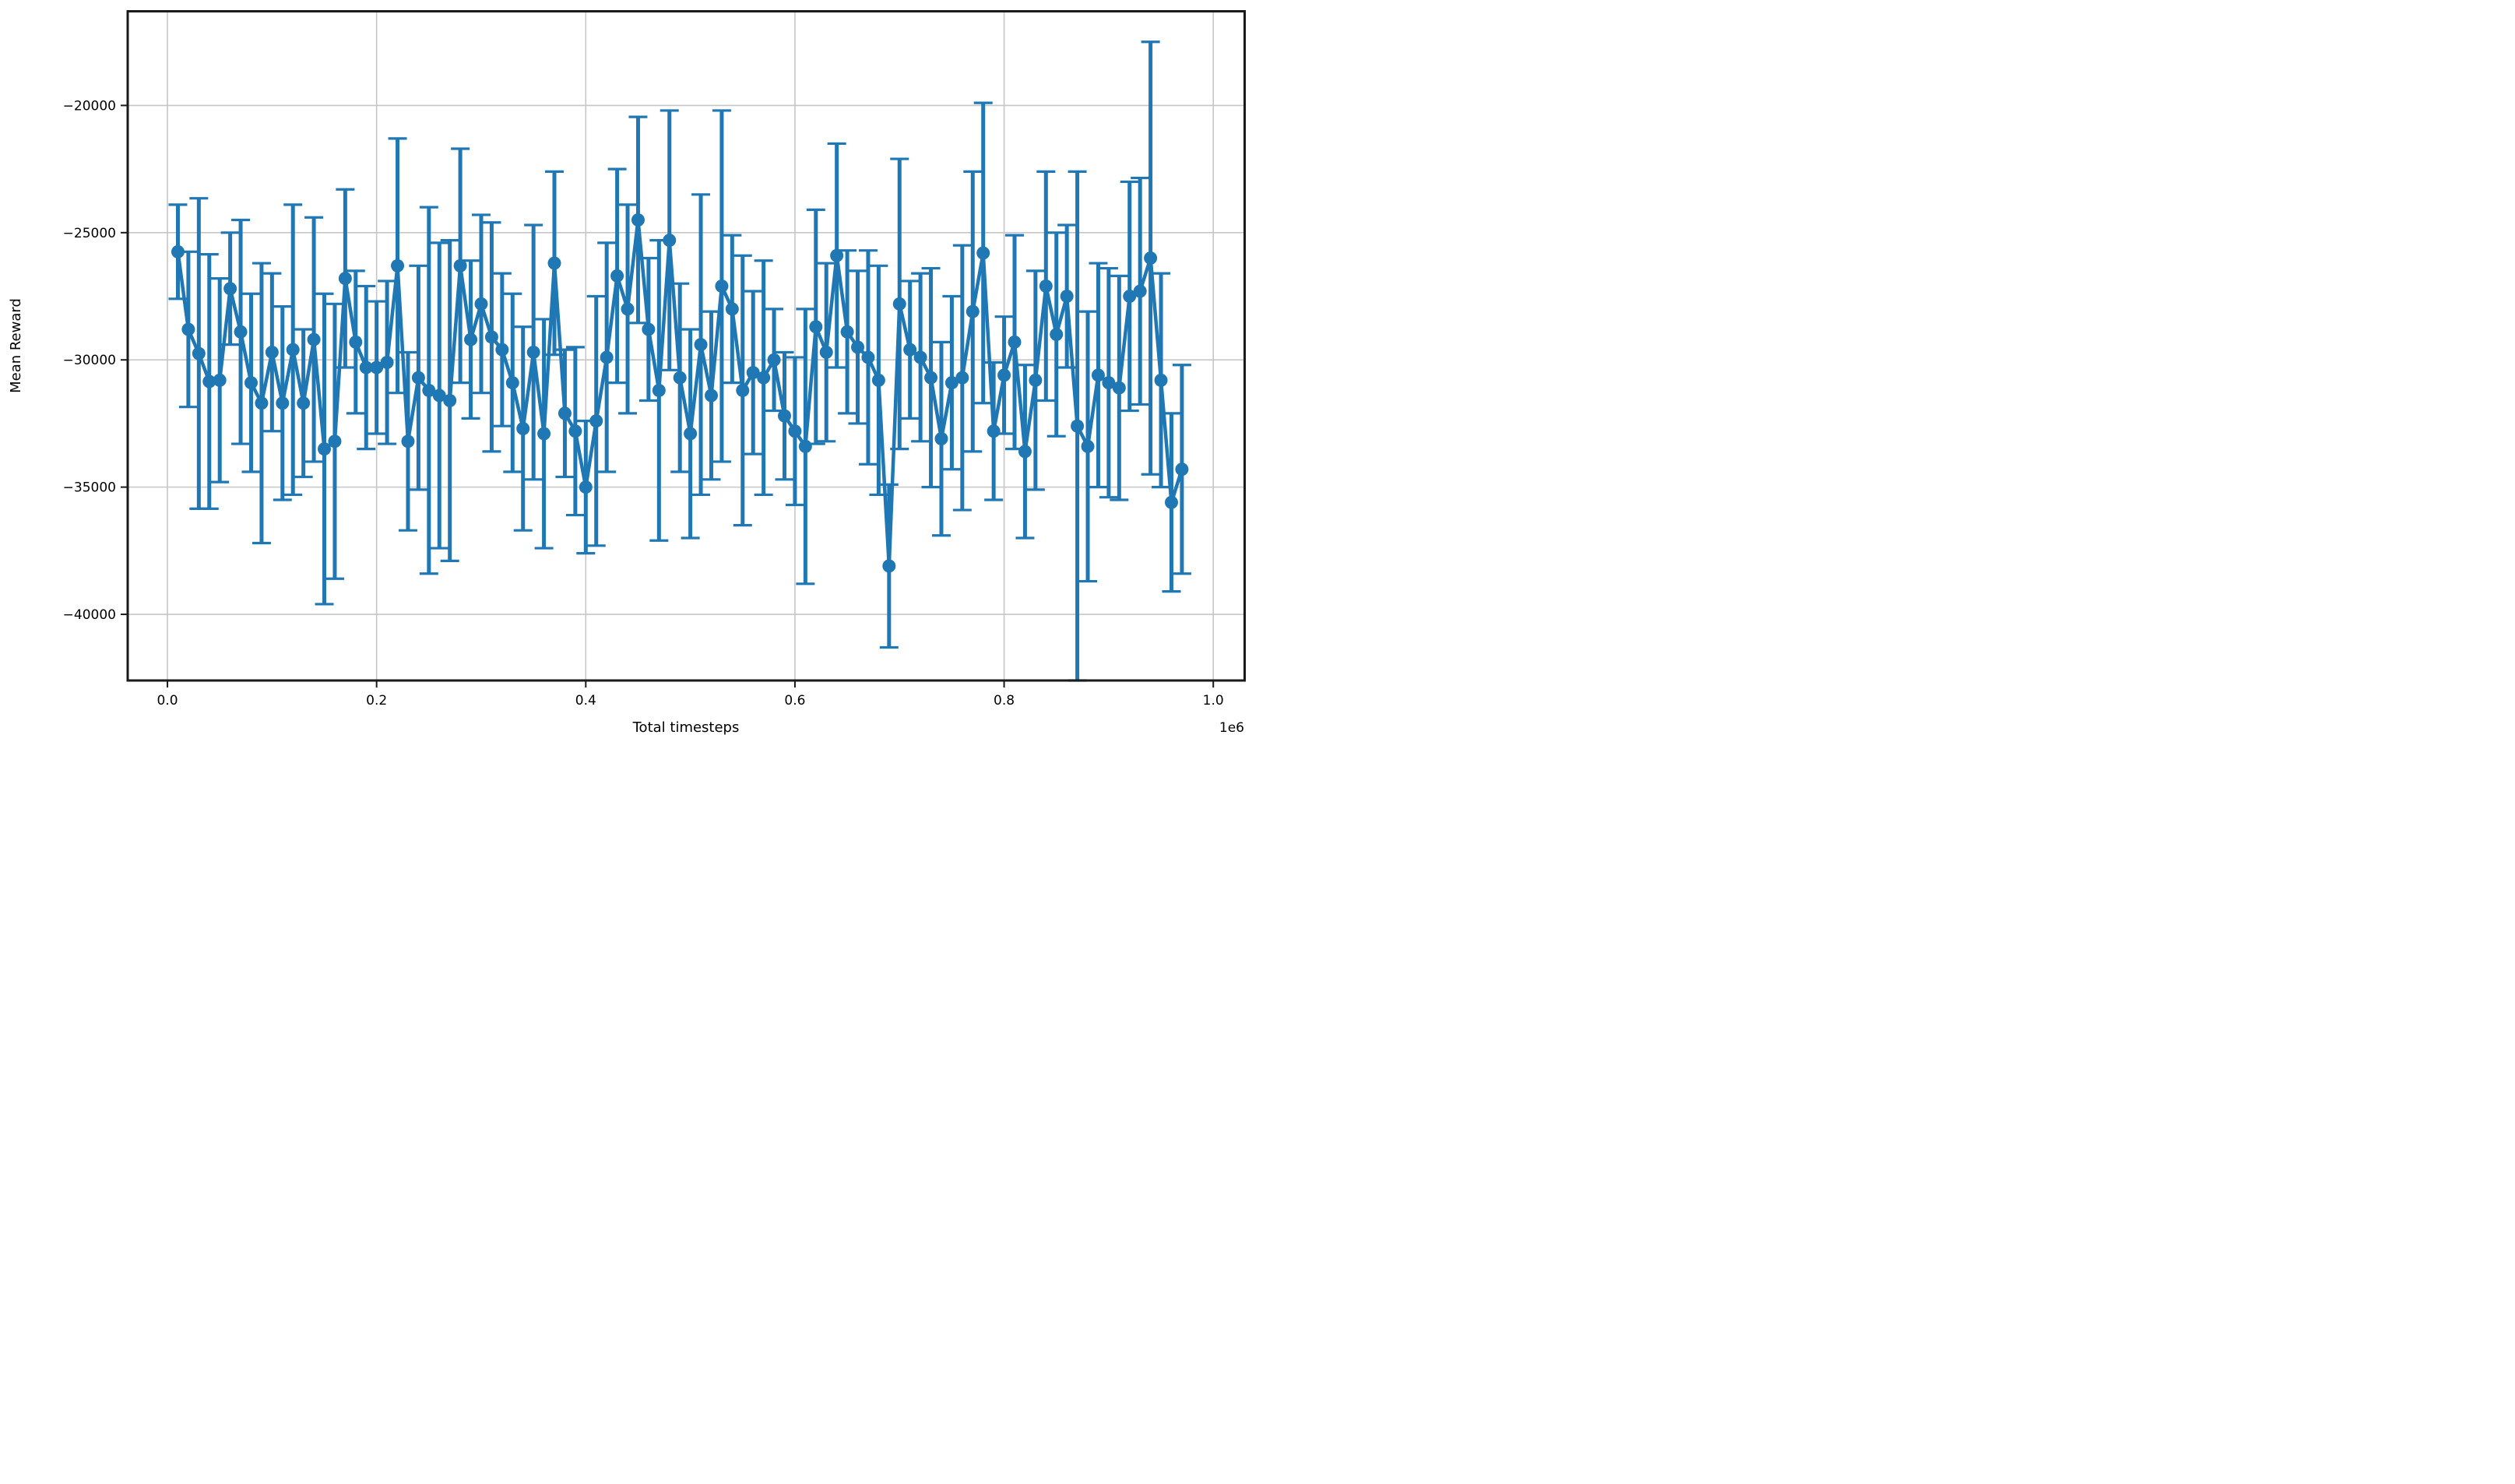  Describe the element at coordinates (89, 106) in the screenshot. I see `y-tick-label: −20000` at that location.